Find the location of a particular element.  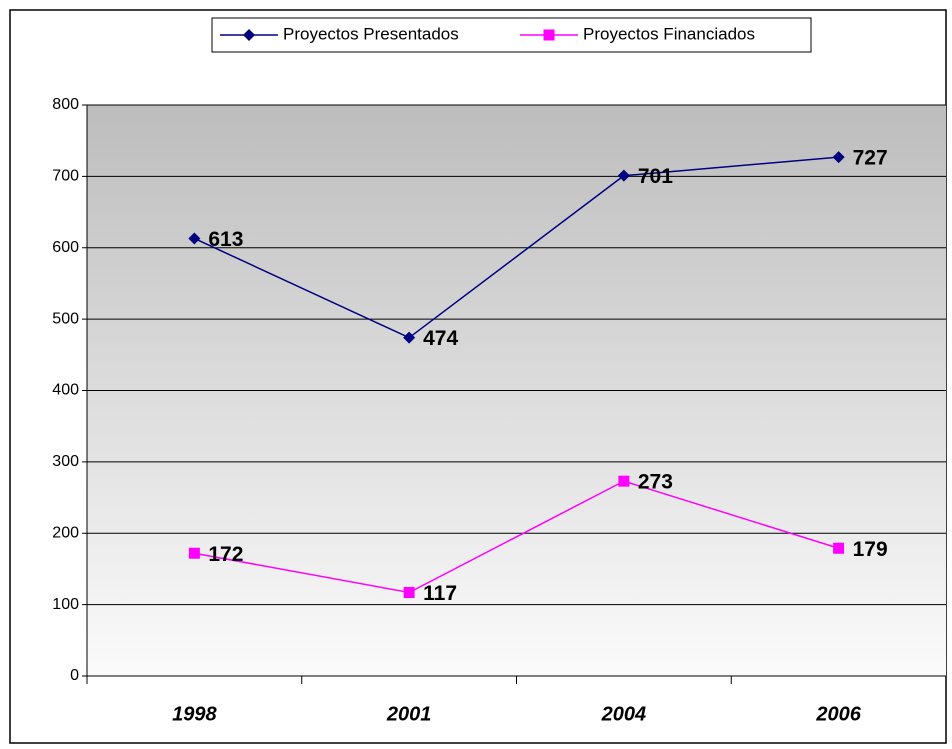

data-label: 474 is located at coordinates (440, 338).